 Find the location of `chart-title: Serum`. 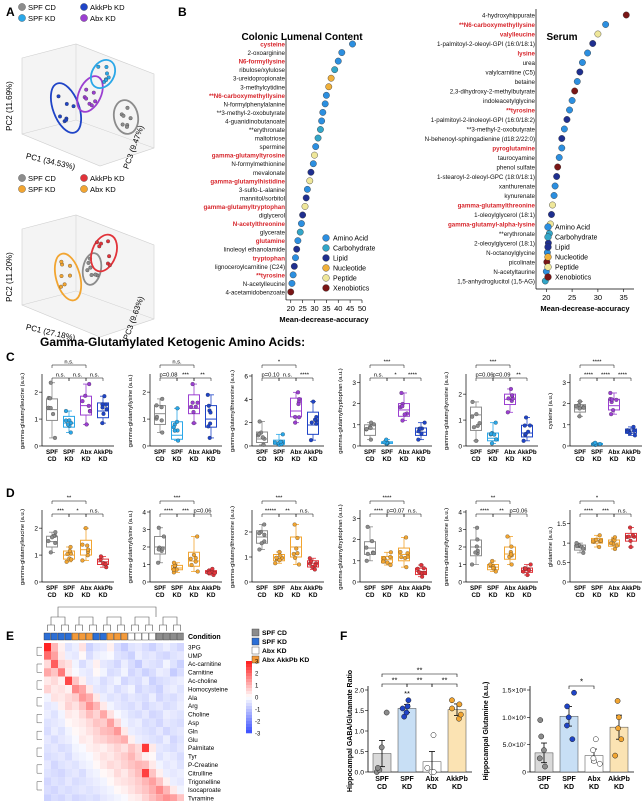

chart-title: Serum is located at coordinates (561, 37).